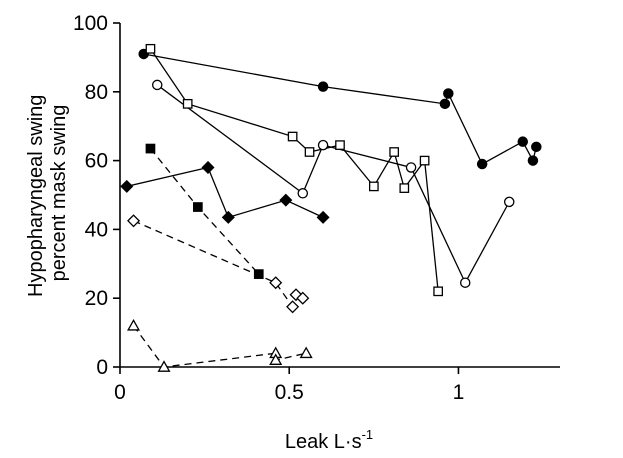  What do you see at coordinates (96, 229) in the screenshot?
I see `y-tick-label: 40` at bounding box center [96, 229].